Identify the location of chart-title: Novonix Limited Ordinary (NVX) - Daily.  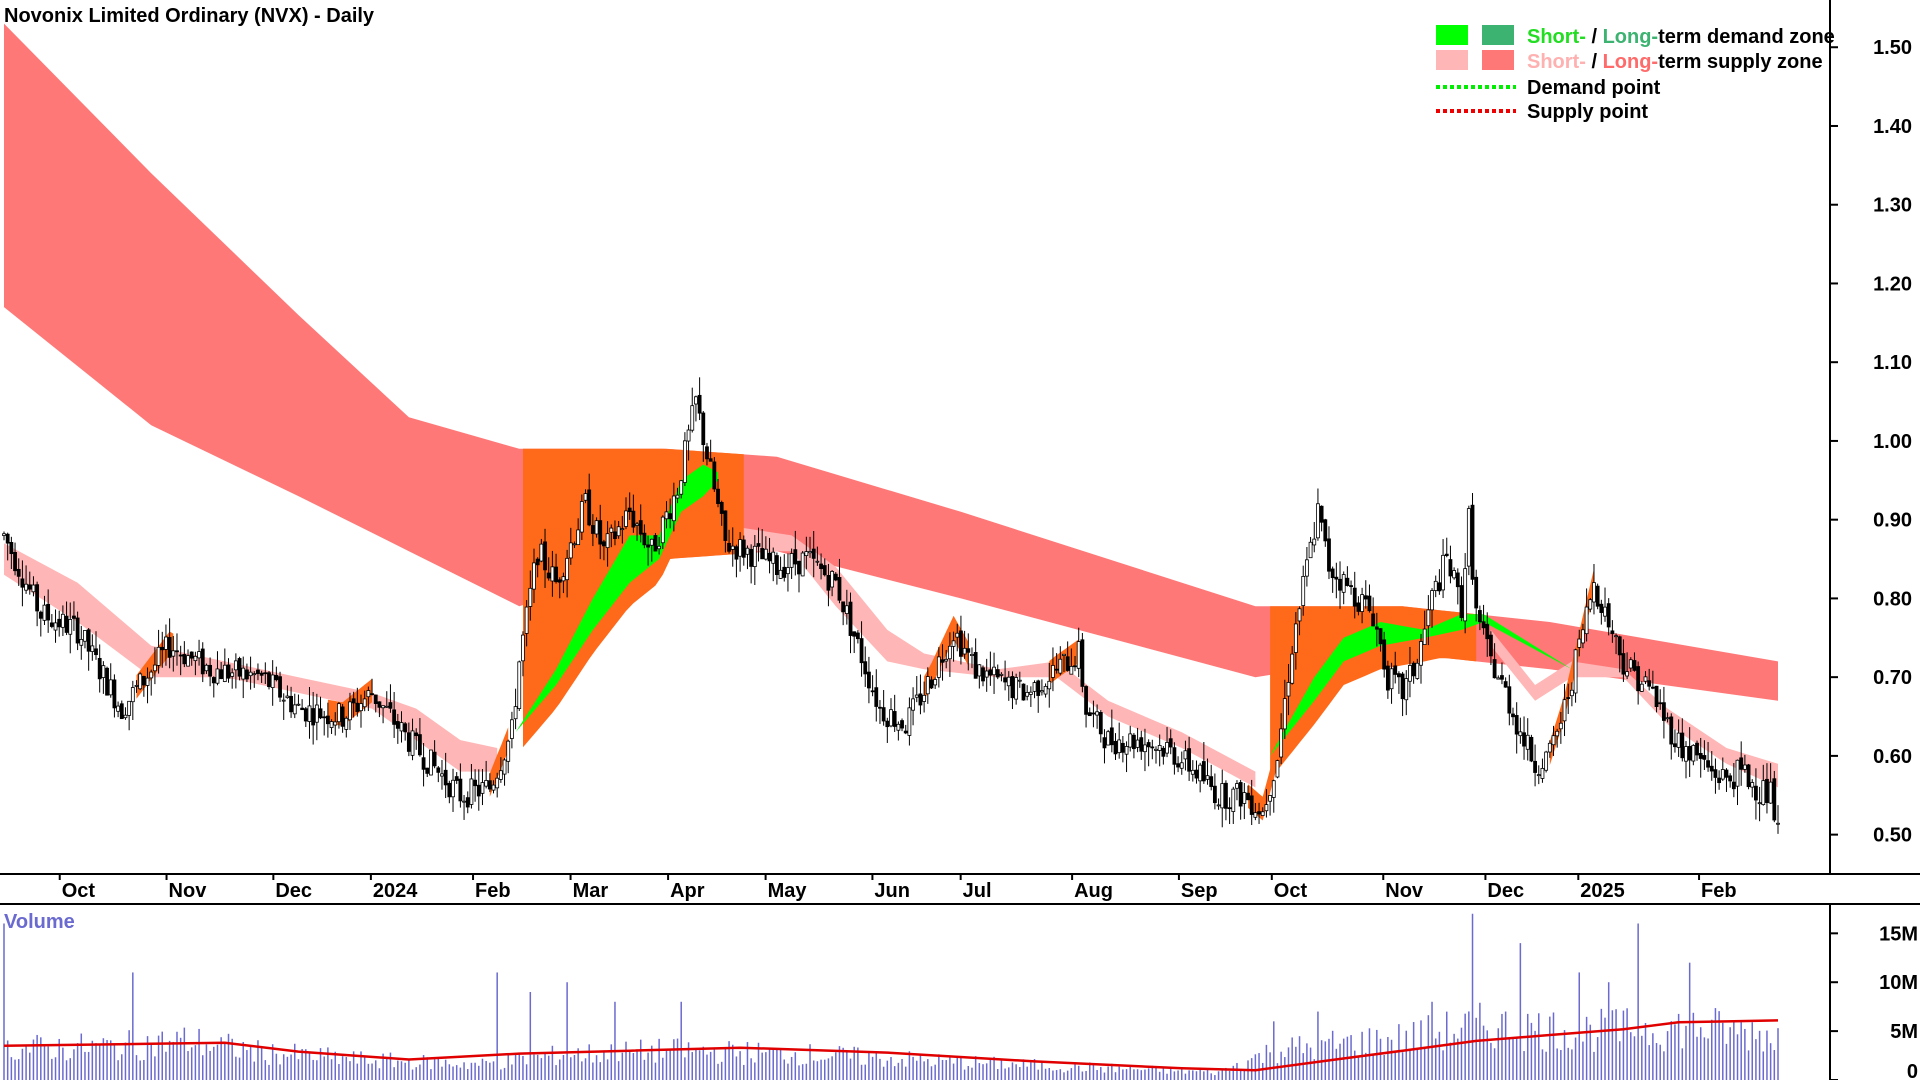
(189, 16).